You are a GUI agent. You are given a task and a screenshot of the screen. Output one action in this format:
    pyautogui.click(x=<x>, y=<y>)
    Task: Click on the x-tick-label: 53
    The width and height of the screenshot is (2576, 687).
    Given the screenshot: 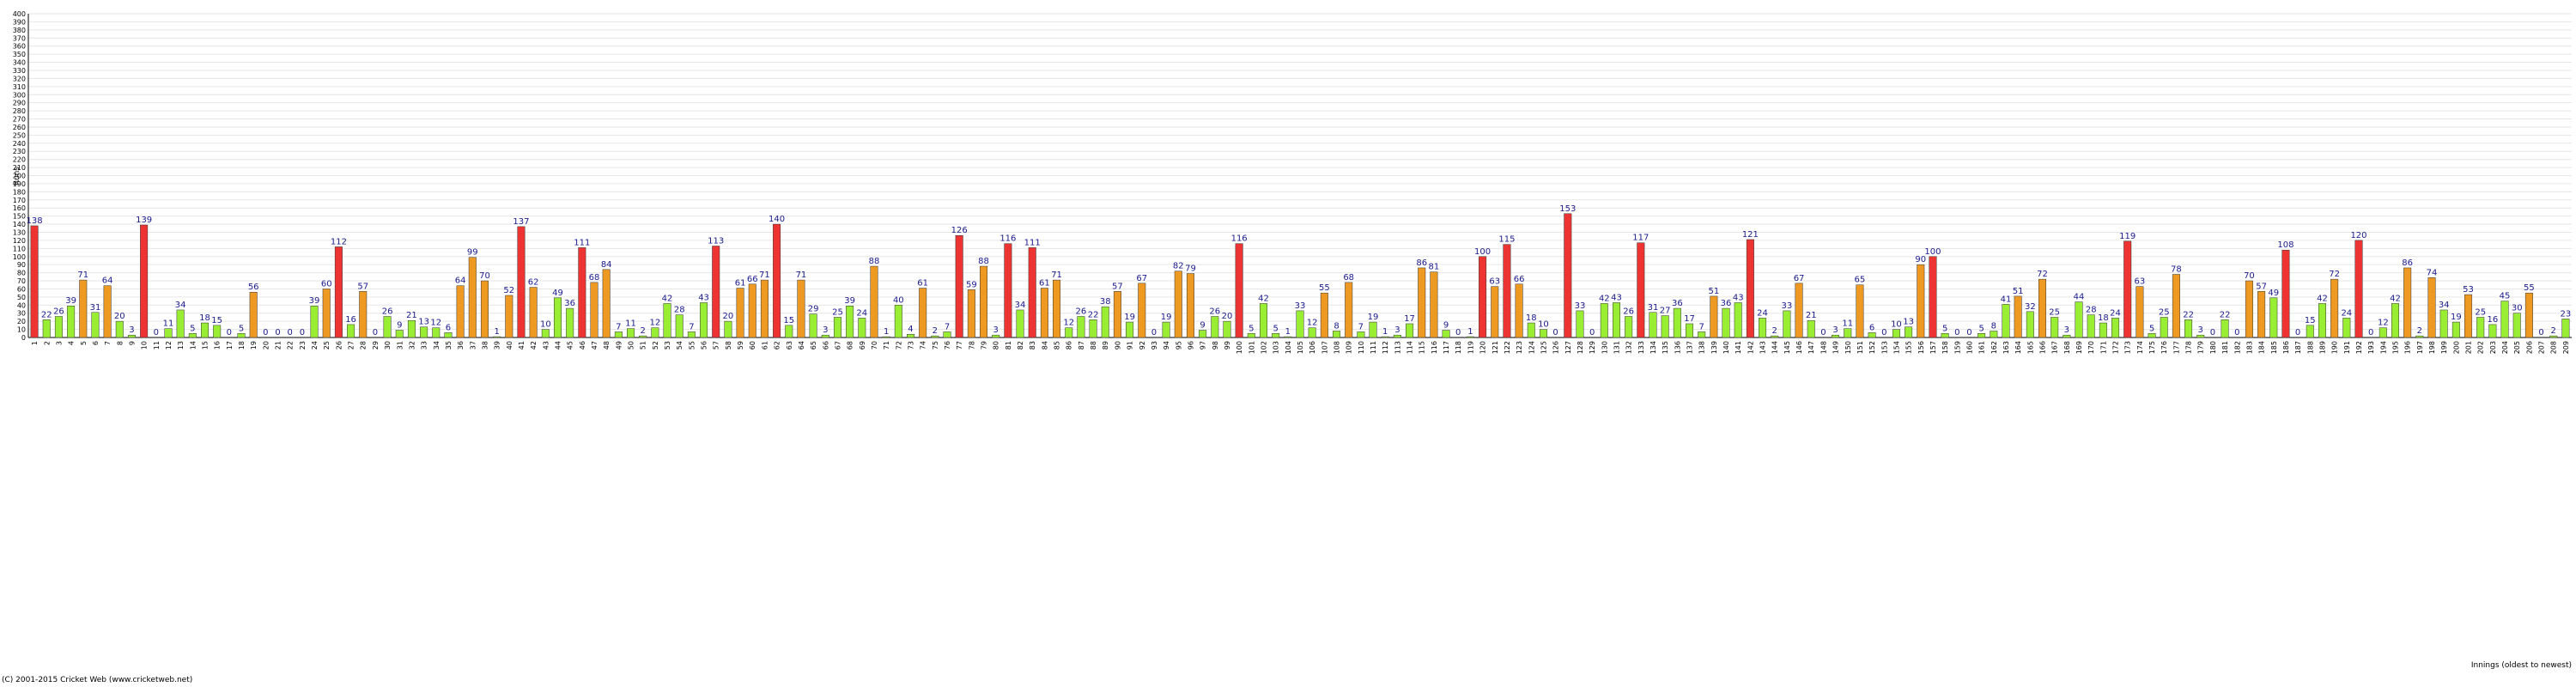 What is the action you would take?
    pyautogui.click(x=667, y=345)
    